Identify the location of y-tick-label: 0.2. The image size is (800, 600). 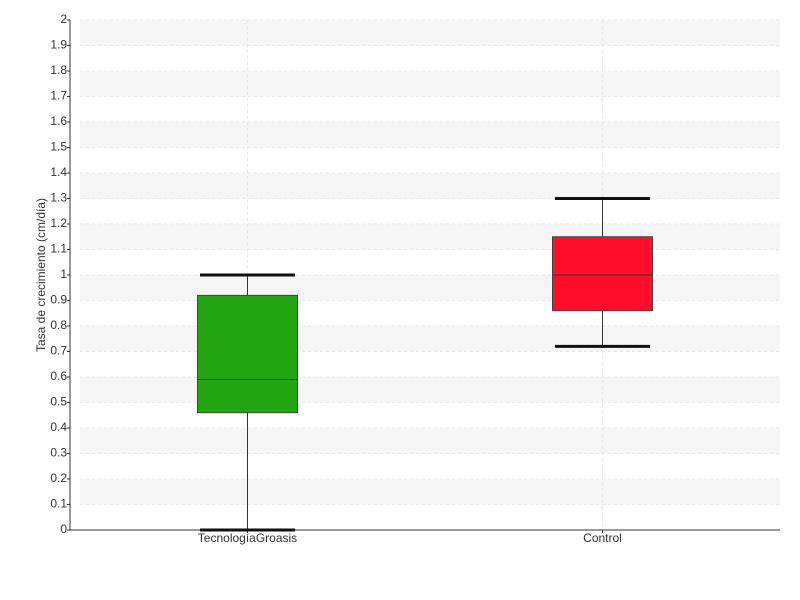
(58, 478).